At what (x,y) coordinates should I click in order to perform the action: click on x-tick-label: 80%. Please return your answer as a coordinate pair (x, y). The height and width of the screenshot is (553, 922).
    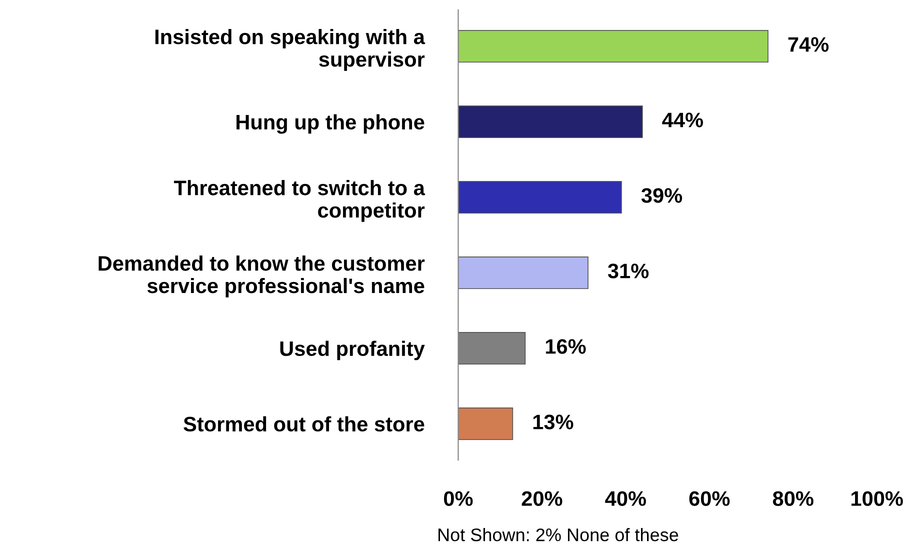
    Looking at the image, I should click on (793, 498).